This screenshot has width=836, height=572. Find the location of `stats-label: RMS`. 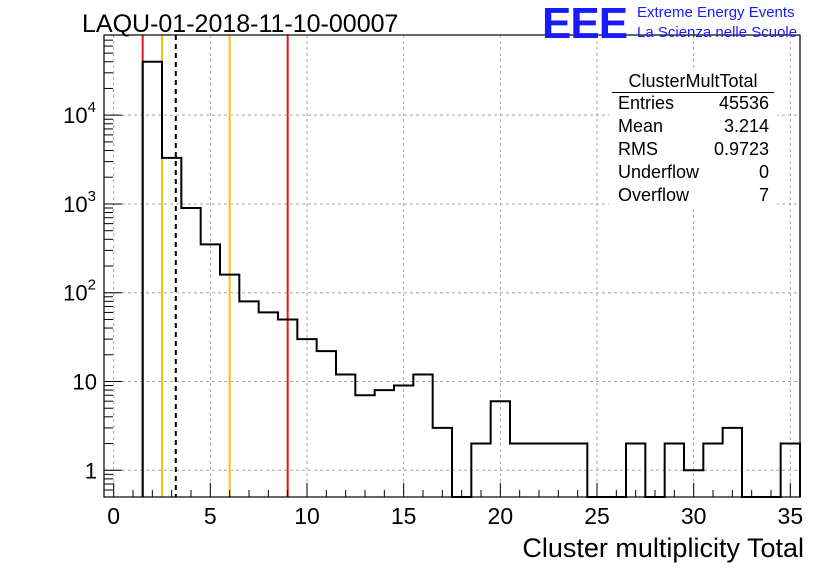

stats-label: RMS is located at coordinates (638, 149).